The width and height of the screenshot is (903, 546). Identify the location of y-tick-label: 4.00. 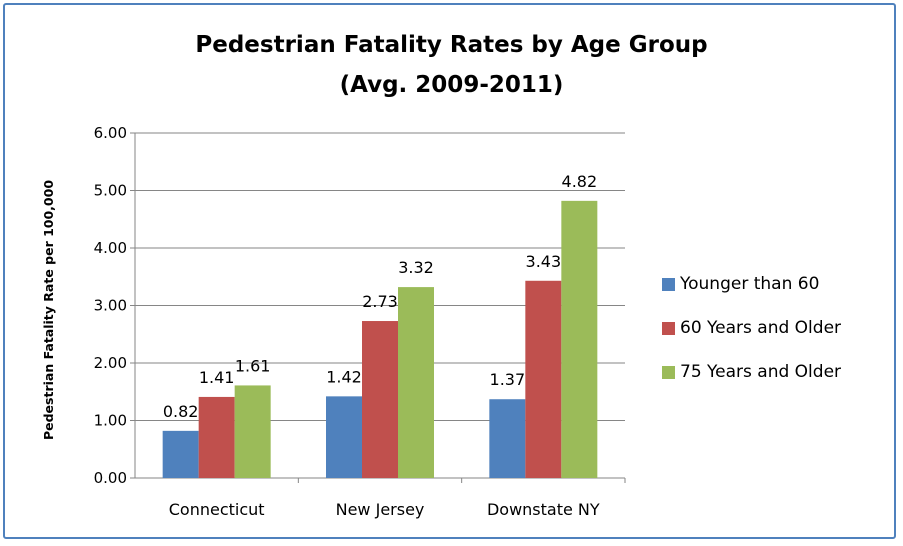
(110, 248).